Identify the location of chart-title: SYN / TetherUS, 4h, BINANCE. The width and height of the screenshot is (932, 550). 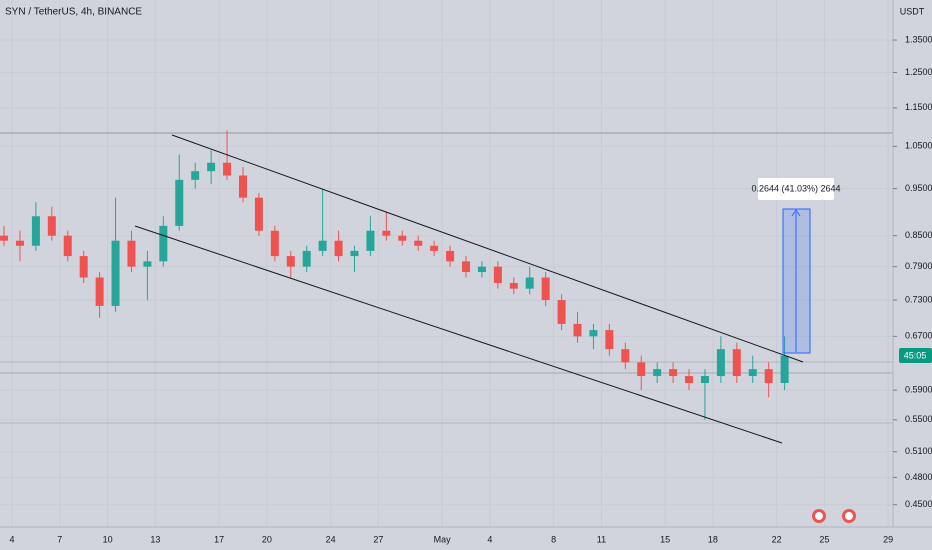
(73, 12).